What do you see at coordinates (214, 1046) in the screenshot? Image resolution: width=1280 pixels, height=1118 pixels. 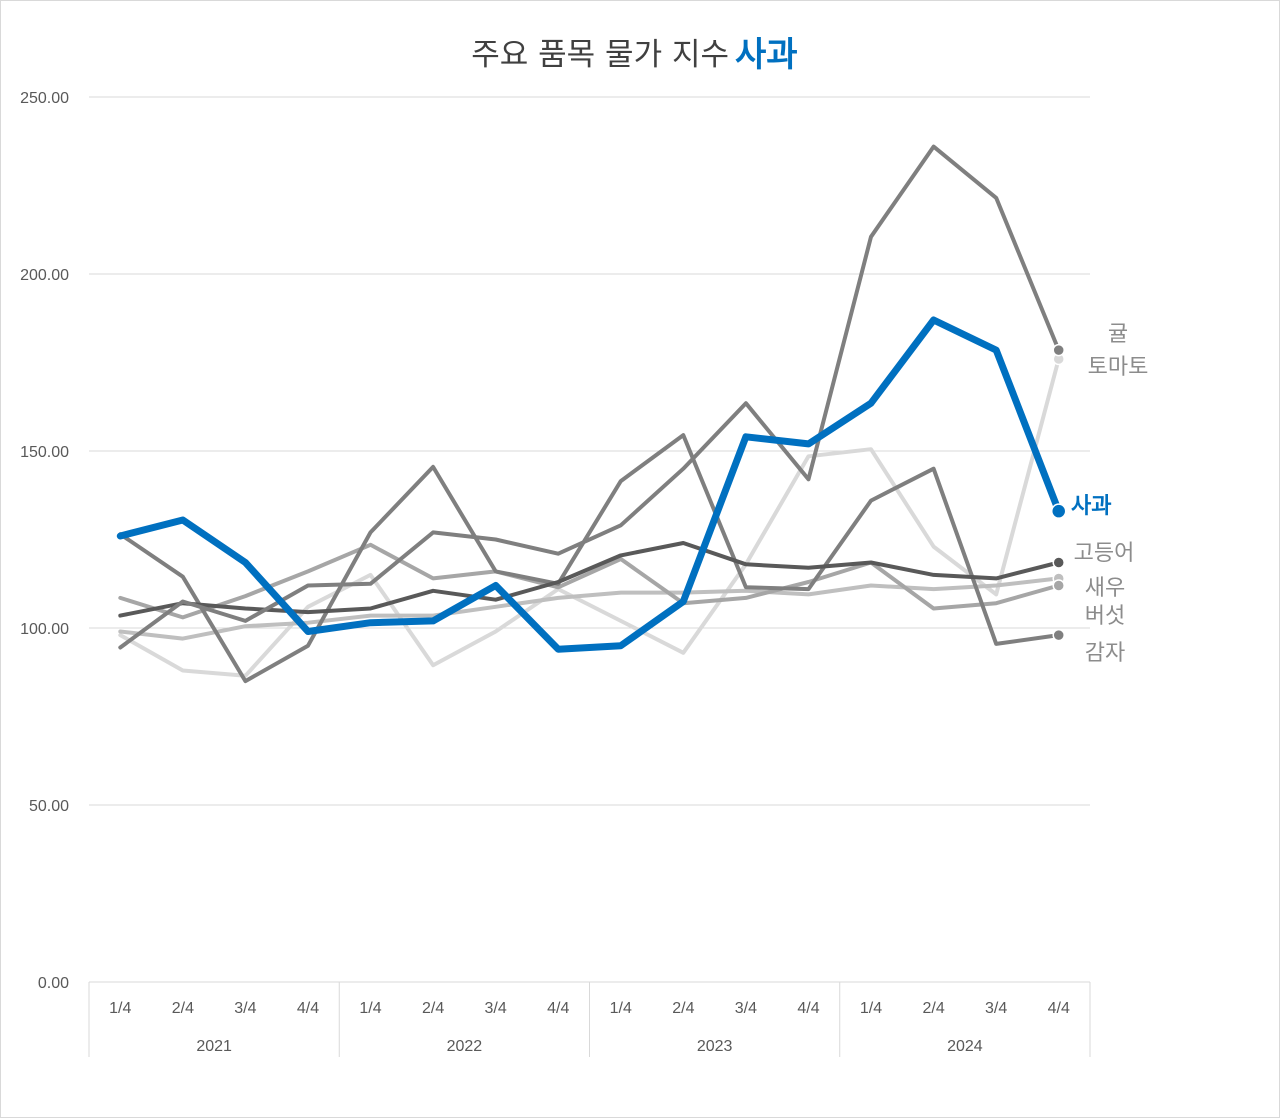 I see `x-year-label: 2021` at bounding box center [214, 1046].